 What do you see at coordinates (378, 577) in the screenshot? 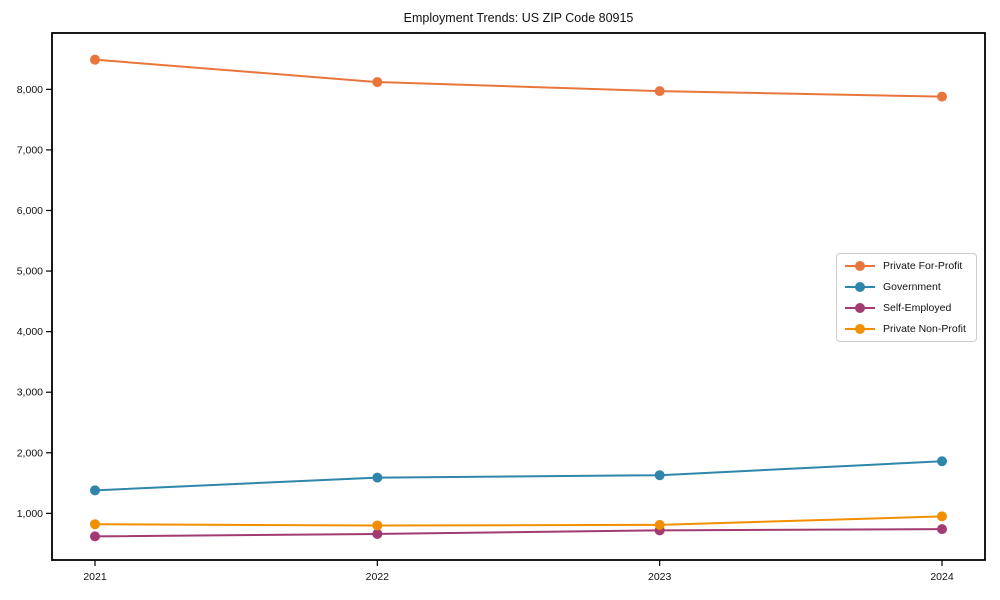
I see `x-tick-label: 2022` at bounding box center [378, 577].